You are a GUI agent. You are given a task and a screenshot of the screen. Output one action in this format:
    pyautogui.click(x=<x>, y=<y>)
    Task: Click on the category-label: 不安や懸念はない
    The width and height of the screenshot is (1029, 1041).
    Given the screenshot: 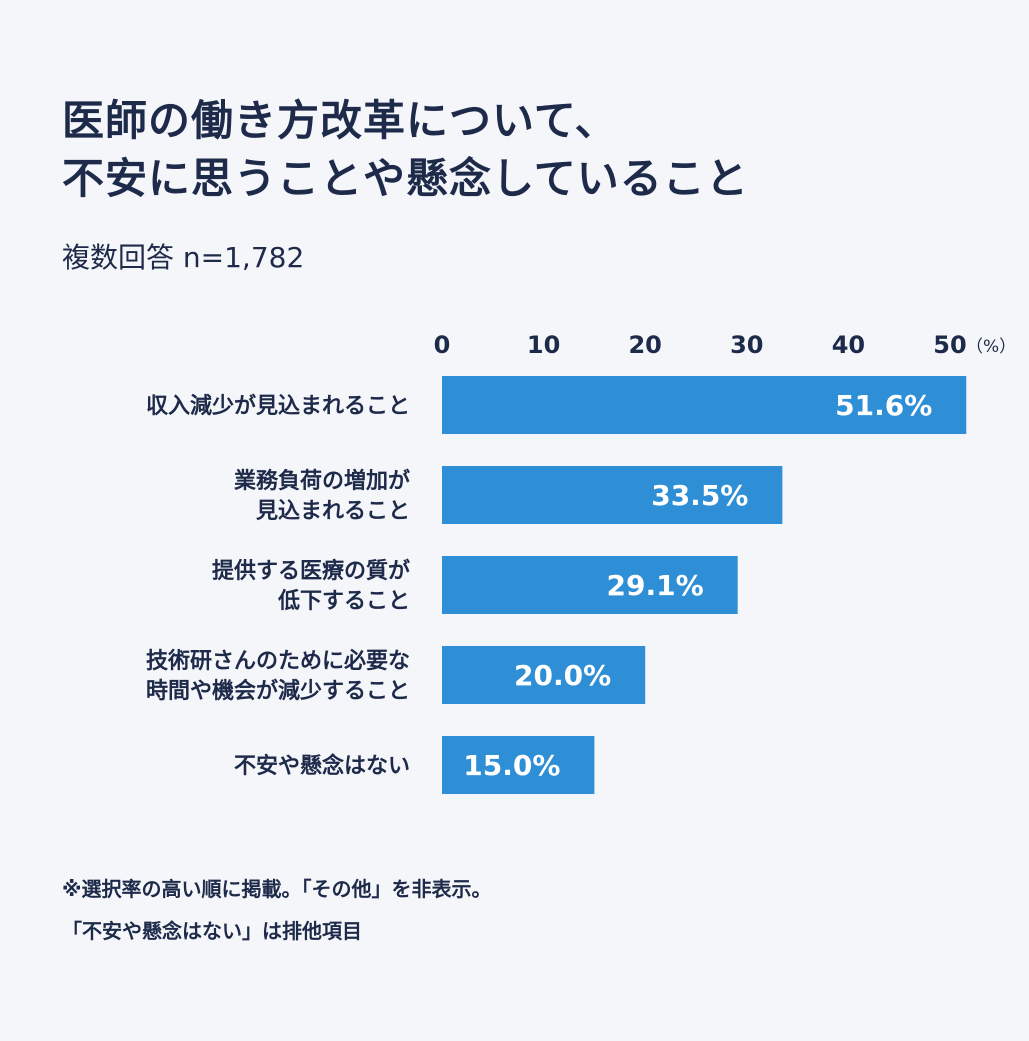 What is the action you would take?
    pyautogui.click(x=322, y=766)
    